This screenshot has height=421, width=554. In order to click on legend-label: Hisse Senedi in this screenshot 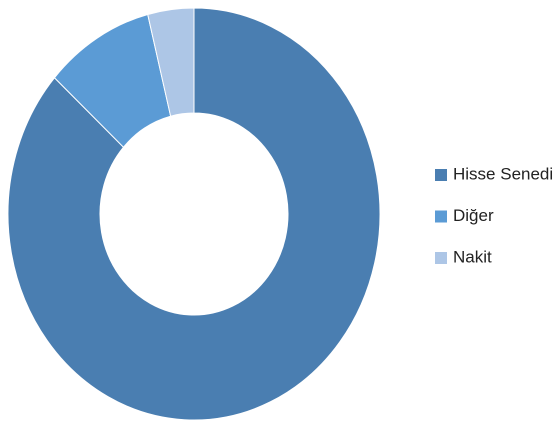, I will do `click(503, 173)`.